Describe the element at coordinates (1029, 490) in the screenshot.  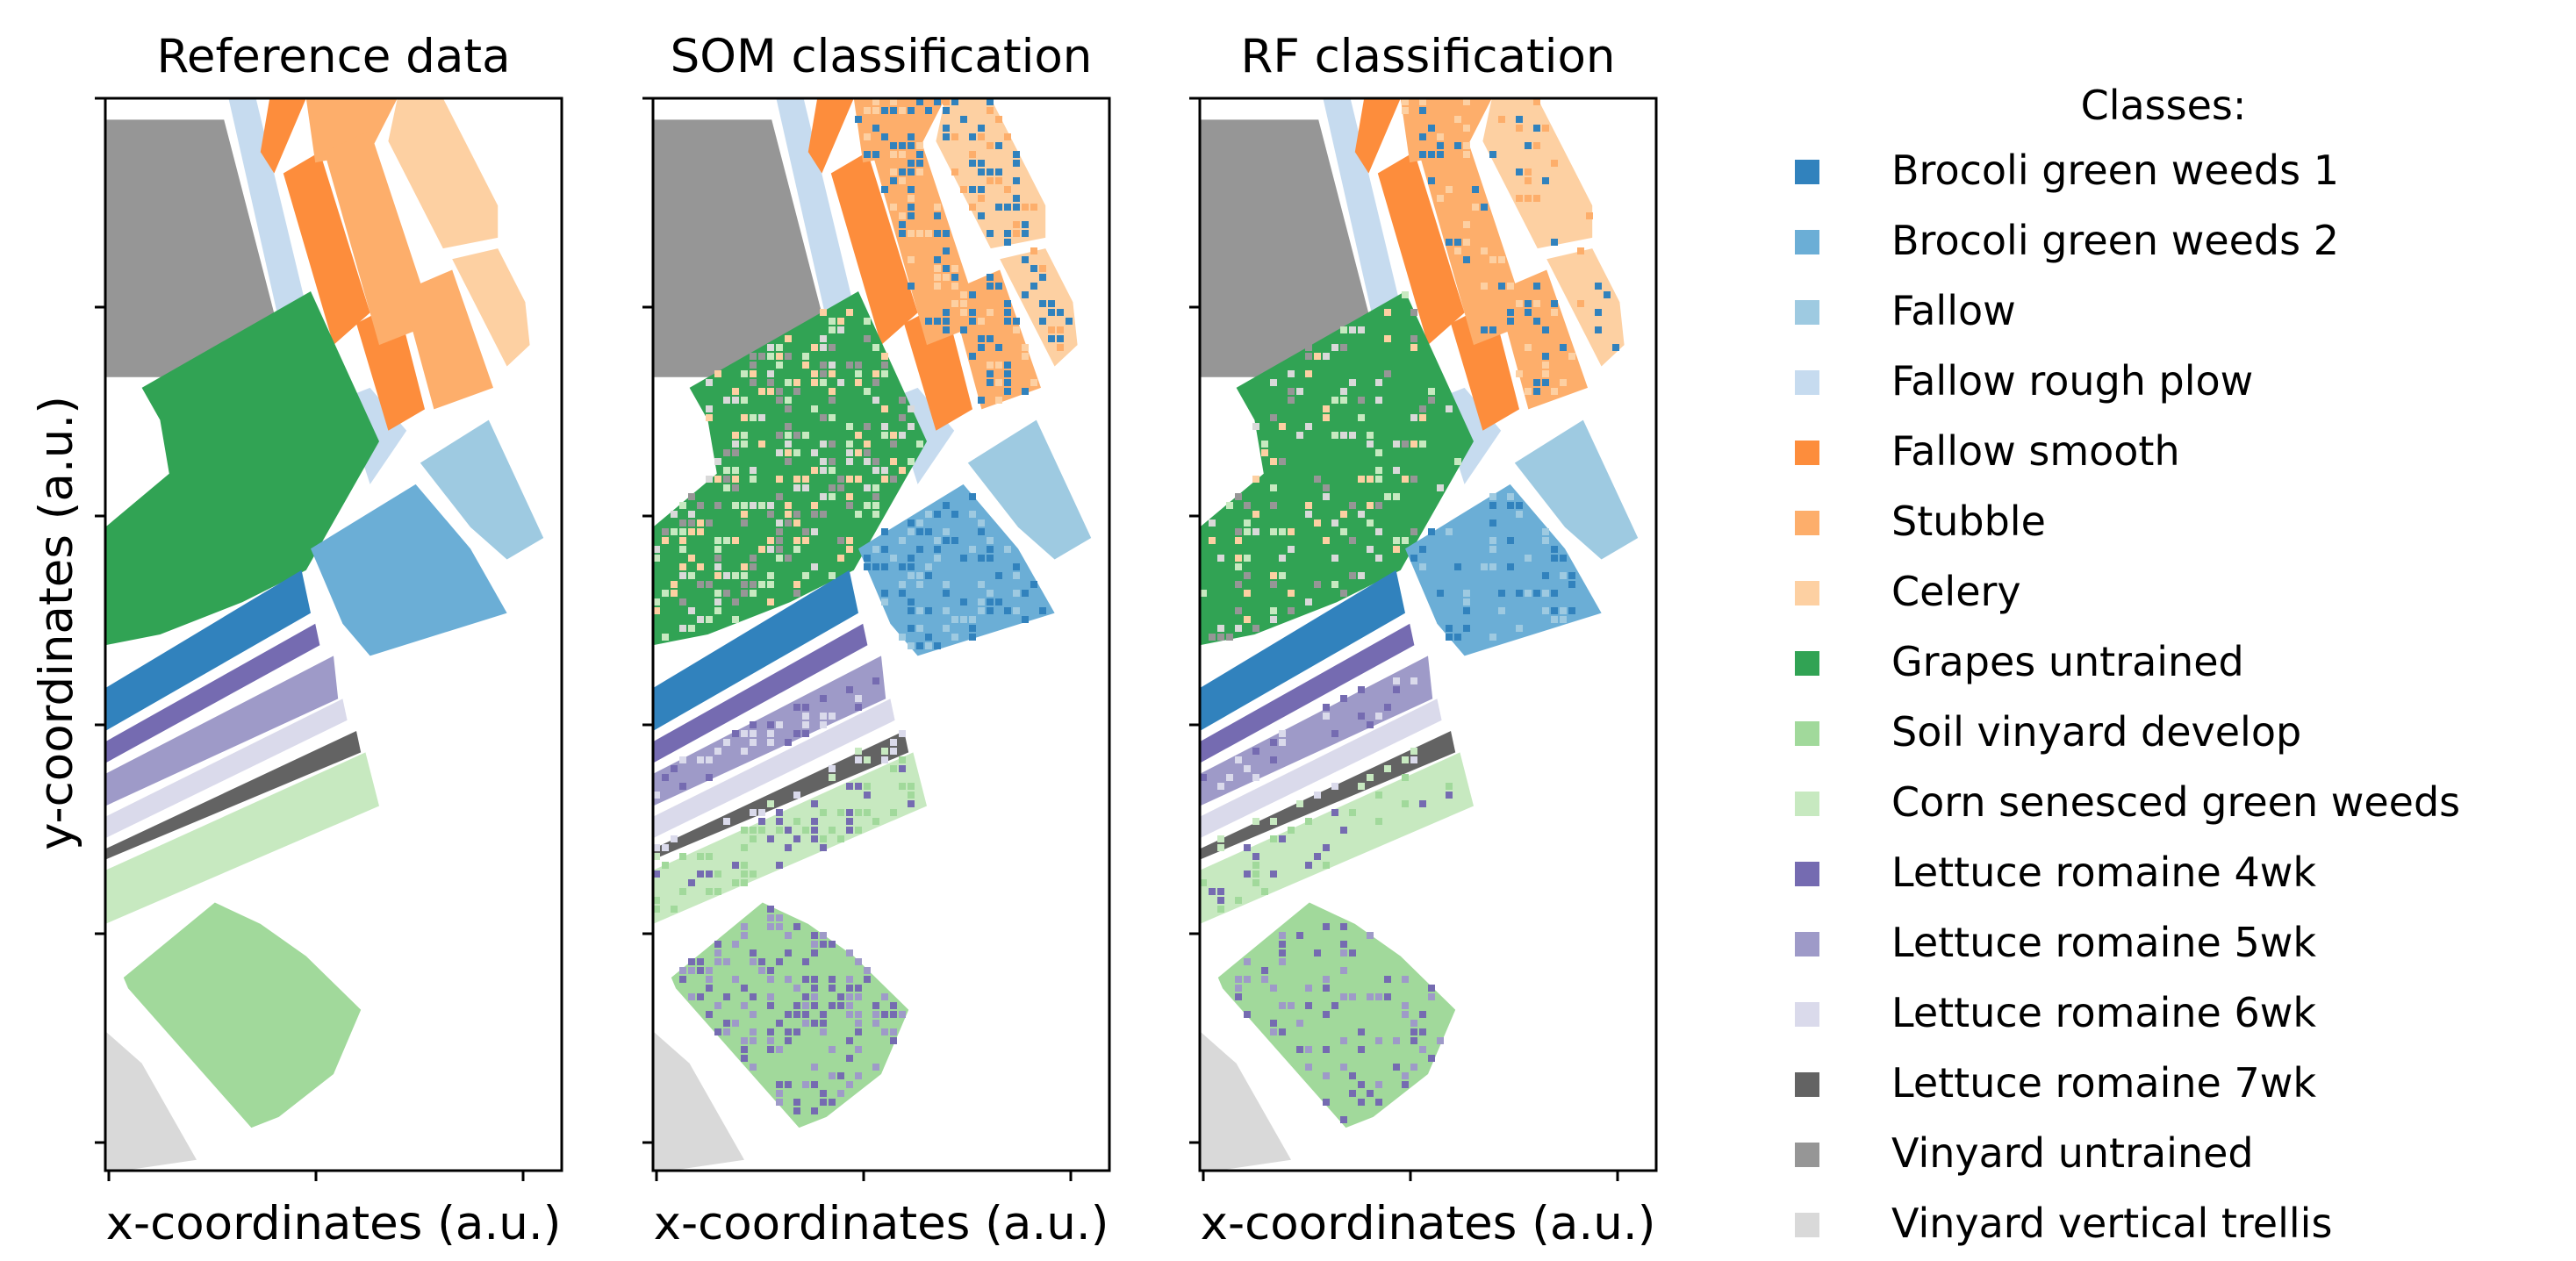
I see `fallow-field` at that location.